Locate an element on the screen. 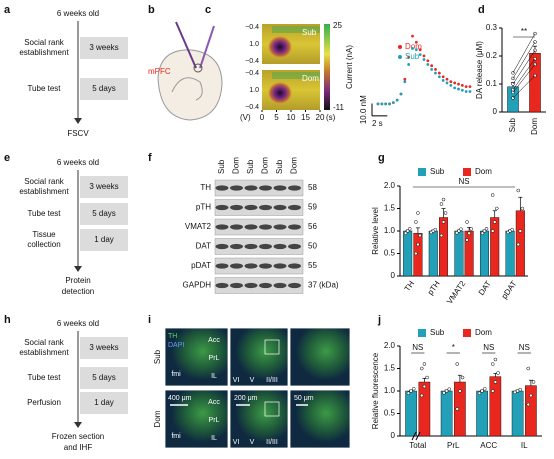 The width and height of the screenshot is (554, 459). x-tick-label: TH is located at coordinates (410, 286).